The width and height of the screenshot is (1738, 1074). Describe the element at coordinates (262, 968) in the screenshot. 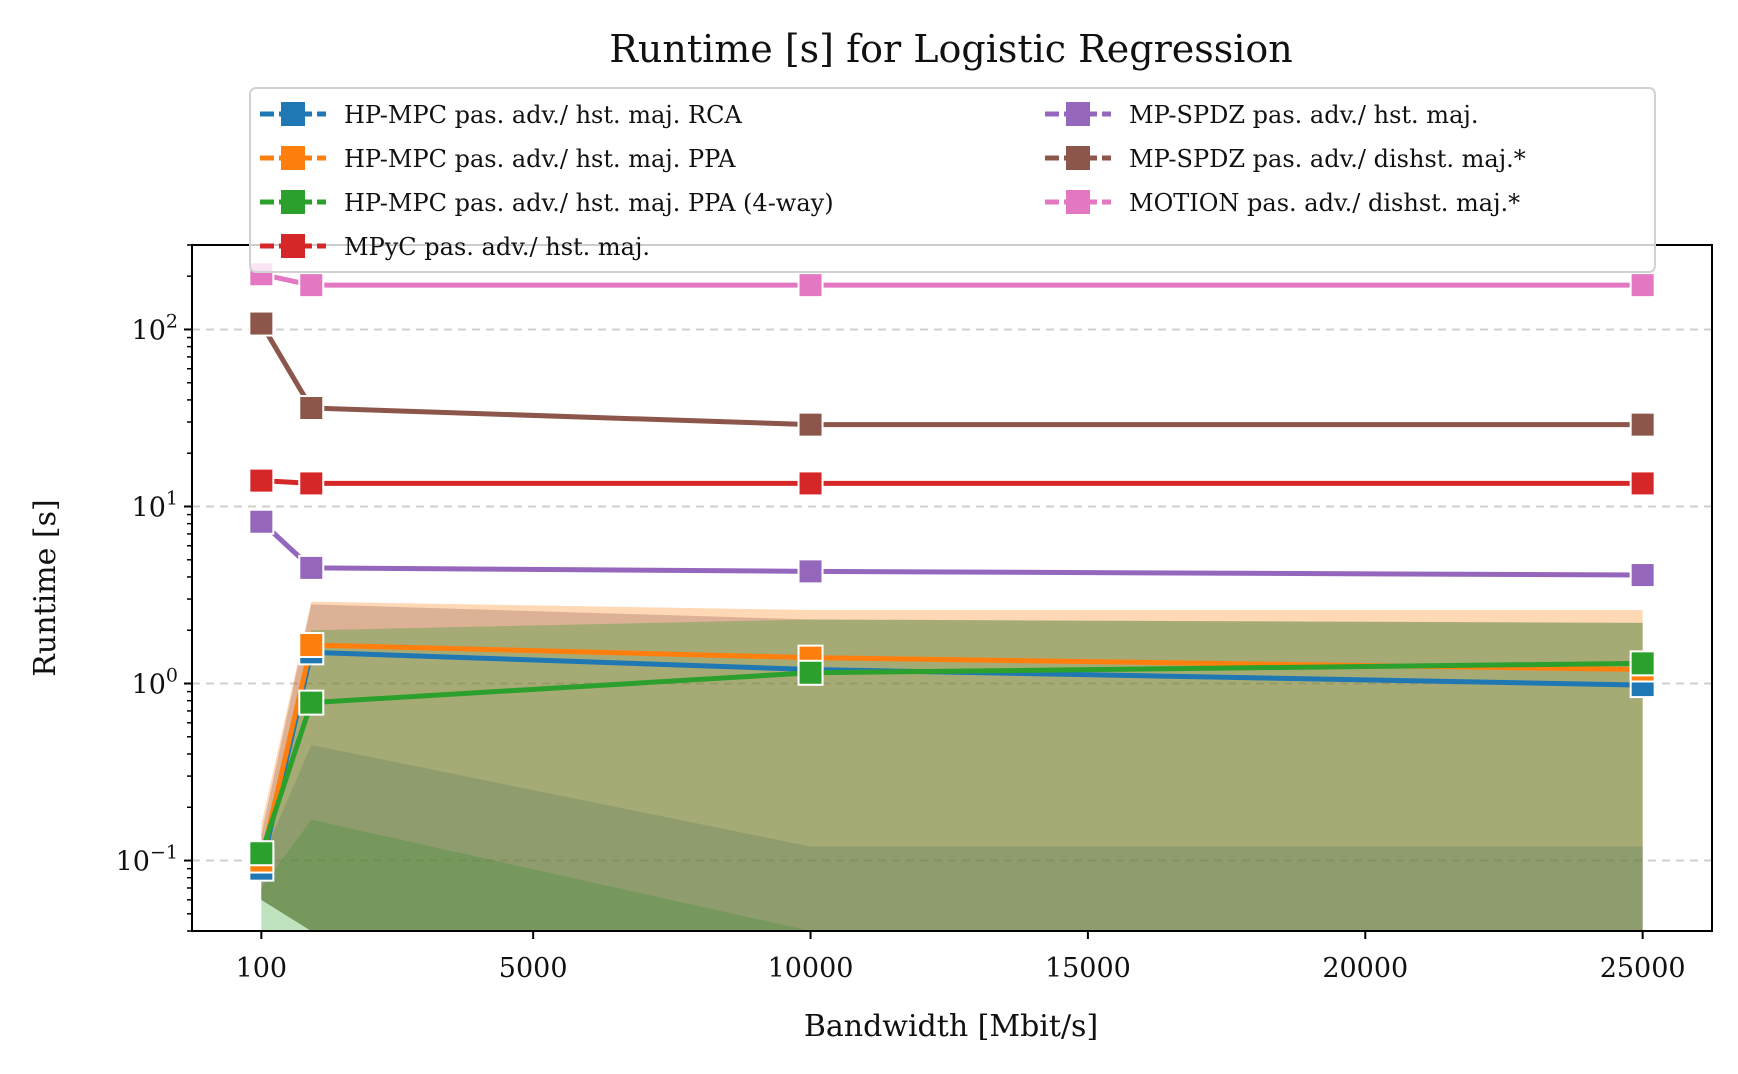

I see `x-tick-label-0: 100` at that location.